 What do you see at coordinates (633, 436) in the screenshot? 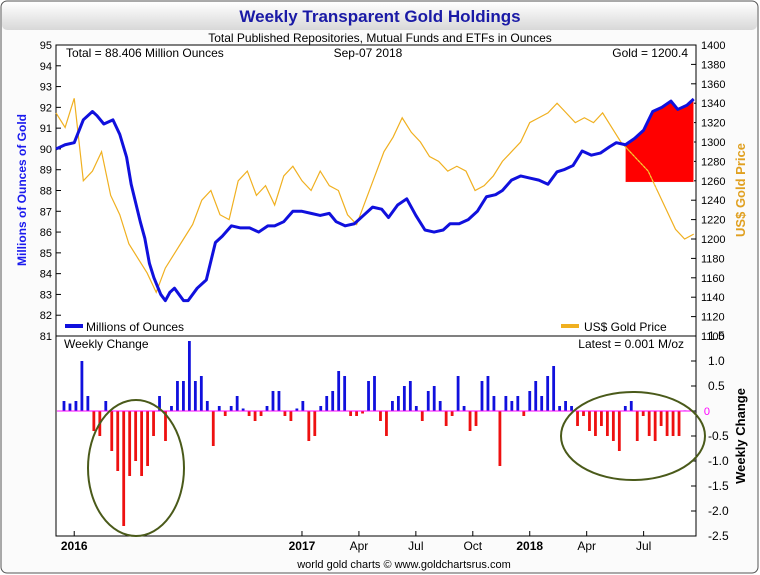
I see `annotation-ellipse-2018` at bounding box center [633, 436].